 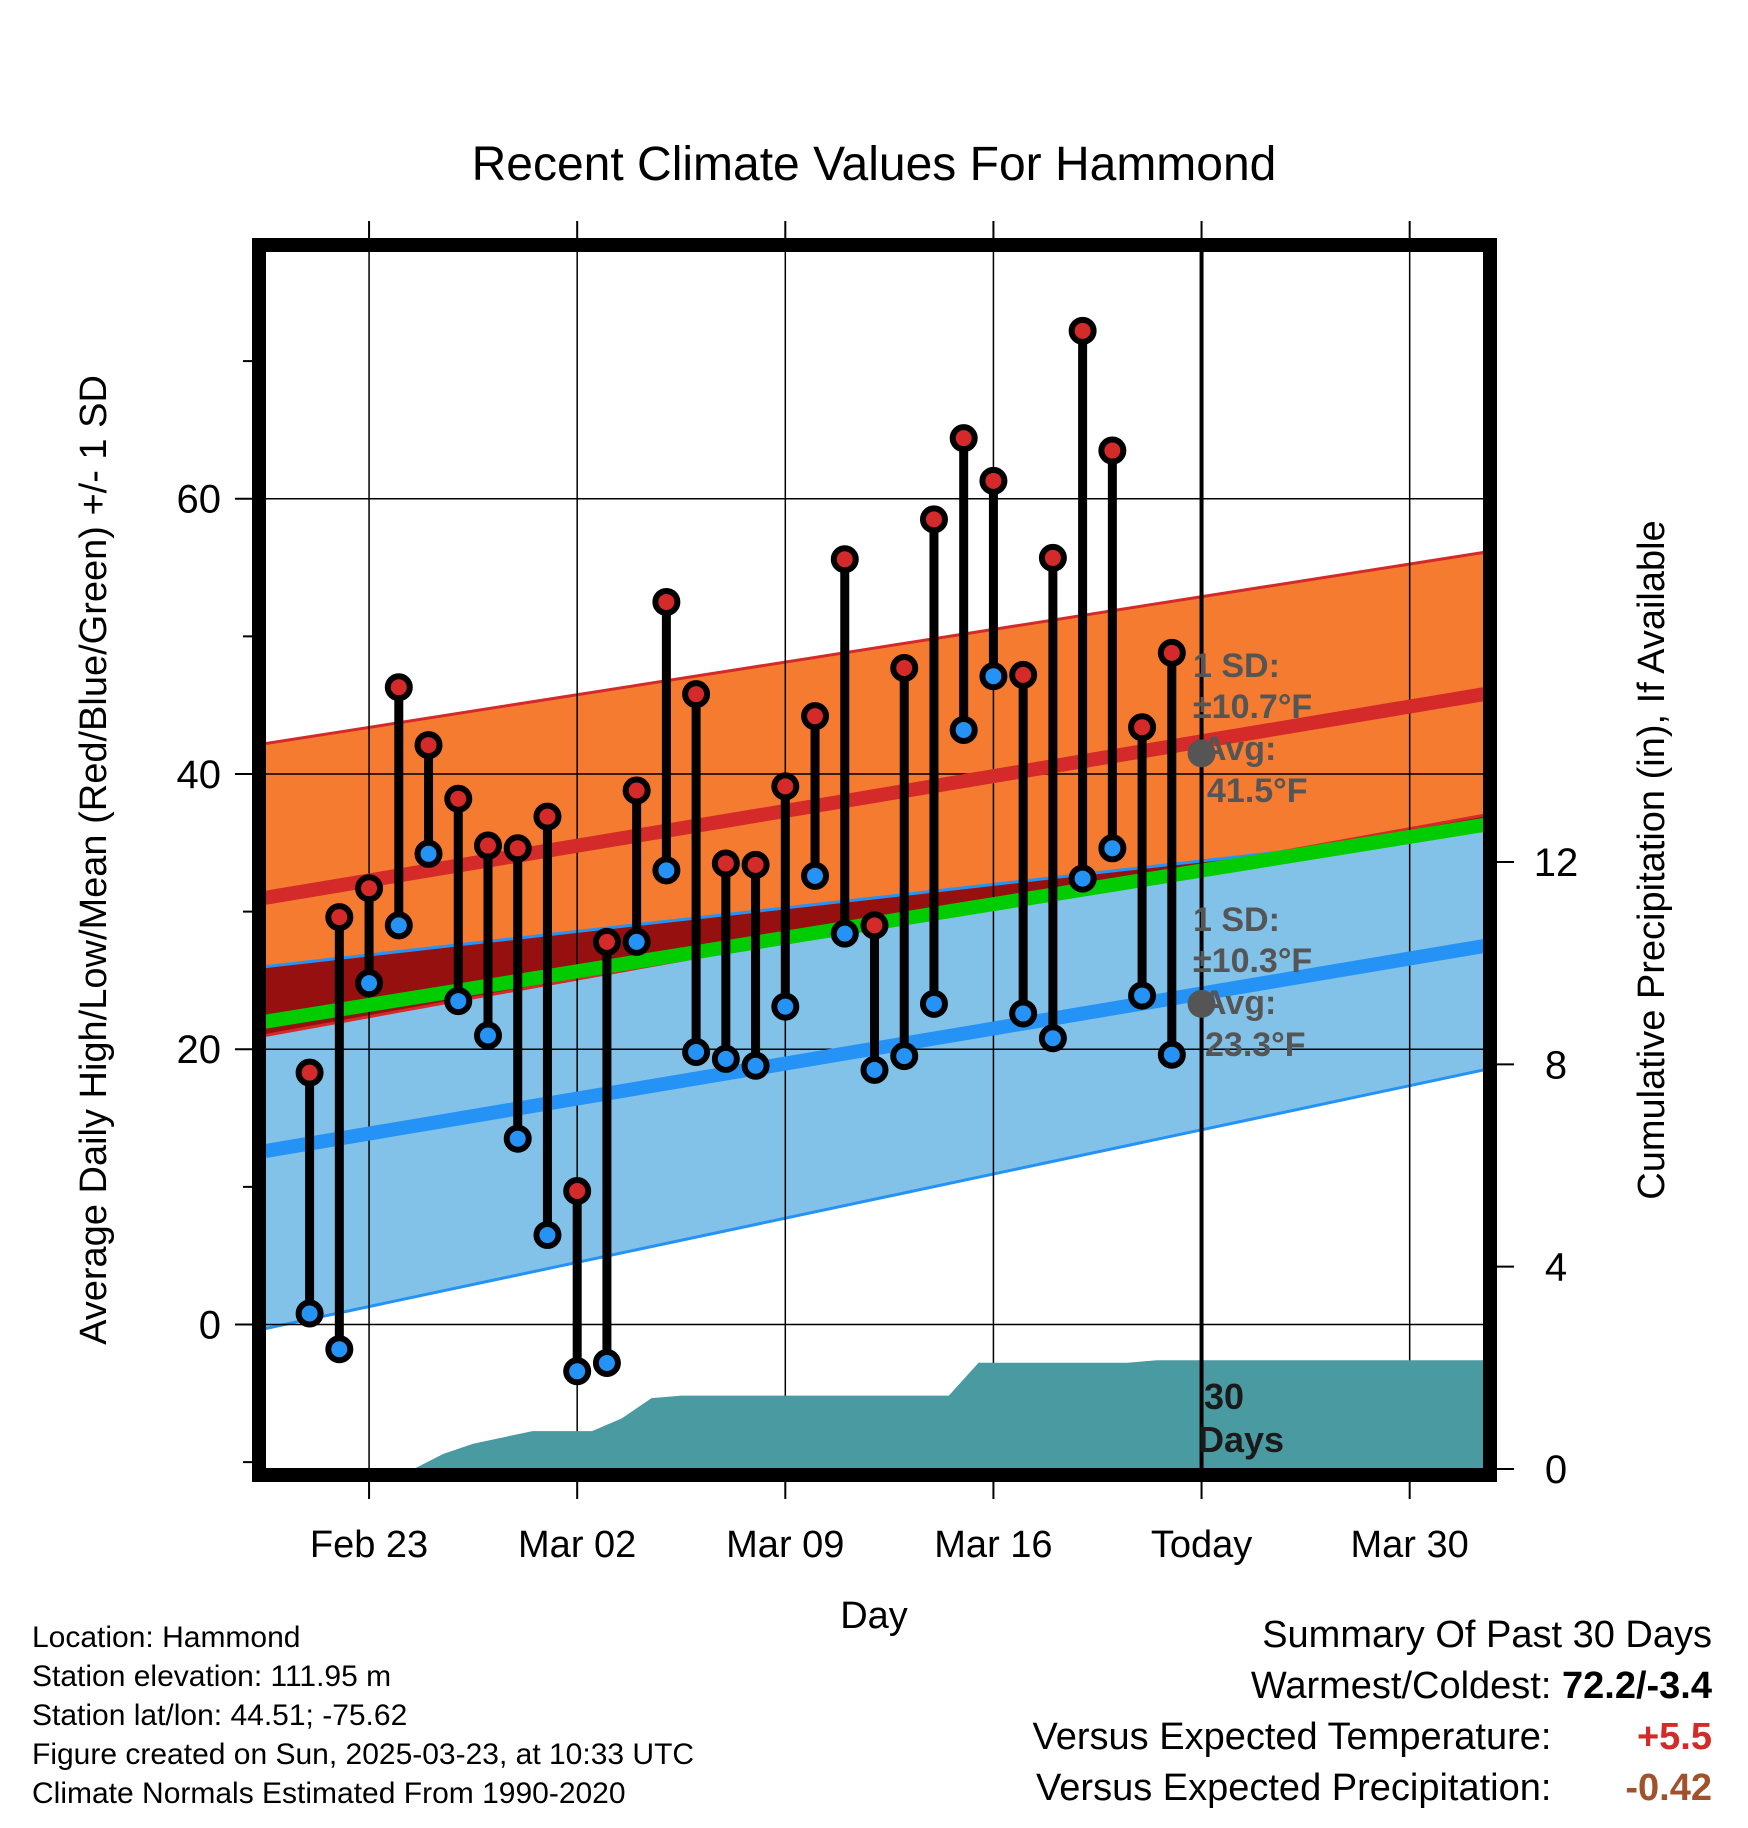 I want to click on high-sd-value: ±10.7°F, so click(x=1252, y=707).